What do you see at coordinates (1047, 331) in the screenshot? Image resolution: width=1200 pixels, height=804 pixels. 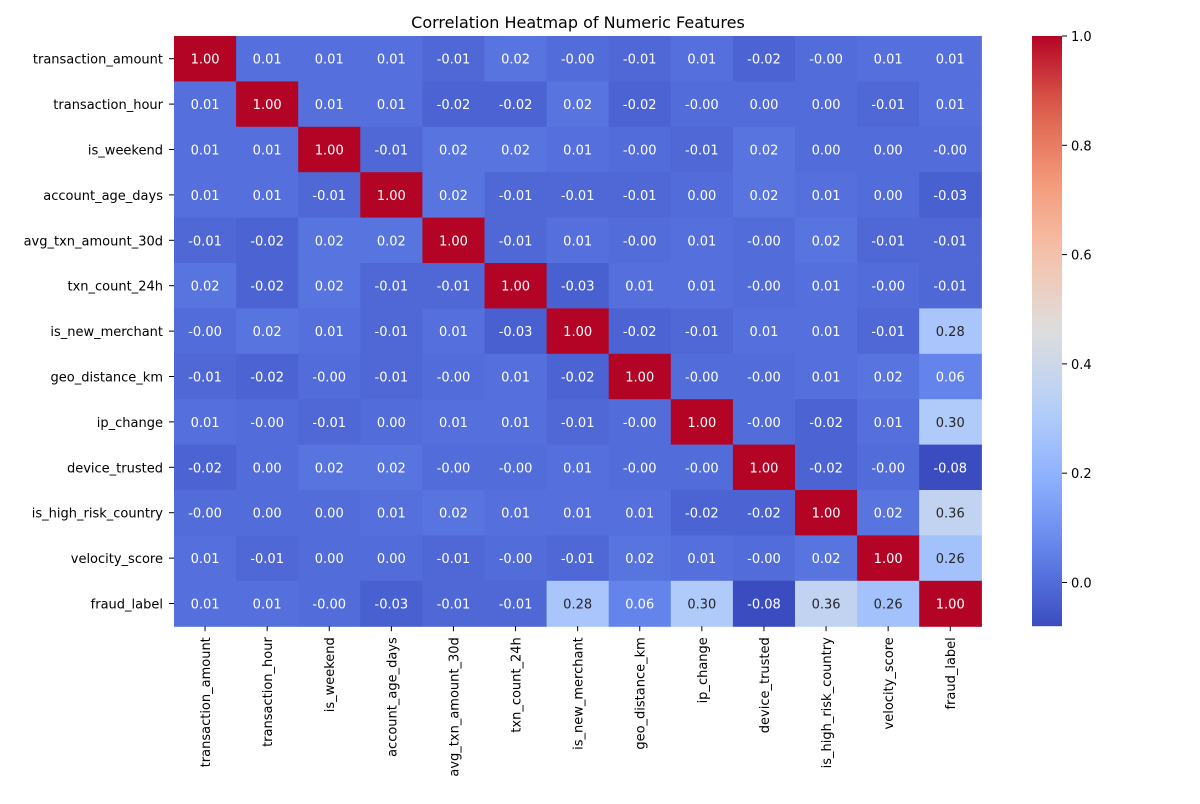 I see `colorbar-gradient` at bounding box center [1047, 331].